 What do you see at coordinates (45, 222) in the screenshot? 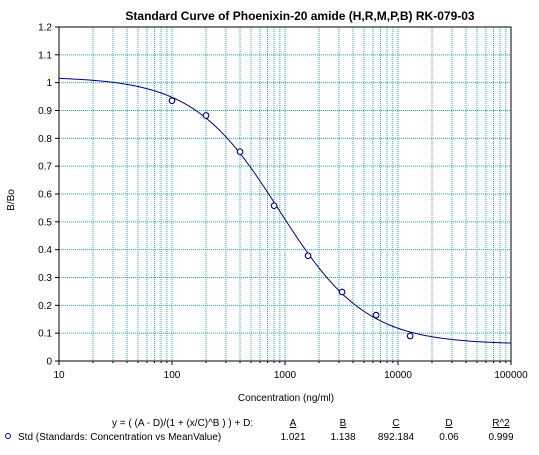
I see `y-tick-label: 0.5` at bounding box center [45, 222].